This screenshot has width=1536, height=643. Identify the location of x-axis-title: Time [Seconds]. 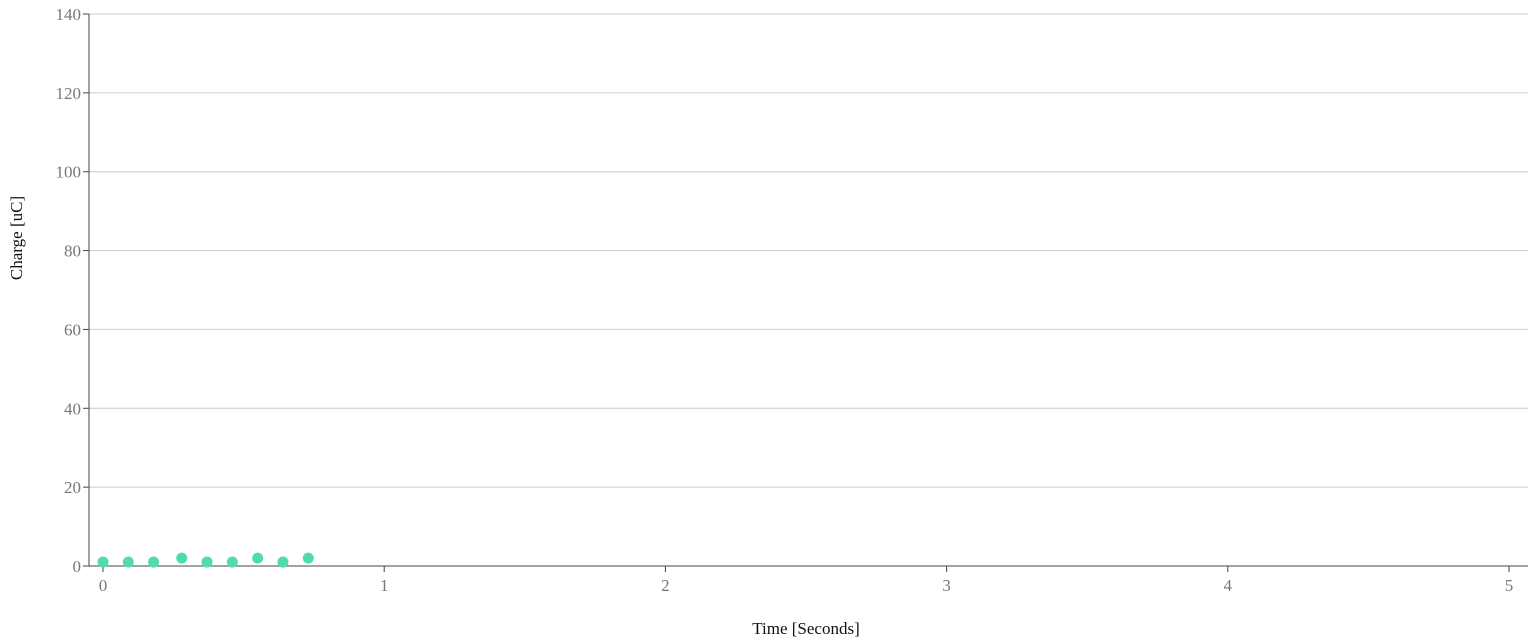
(806, 628).